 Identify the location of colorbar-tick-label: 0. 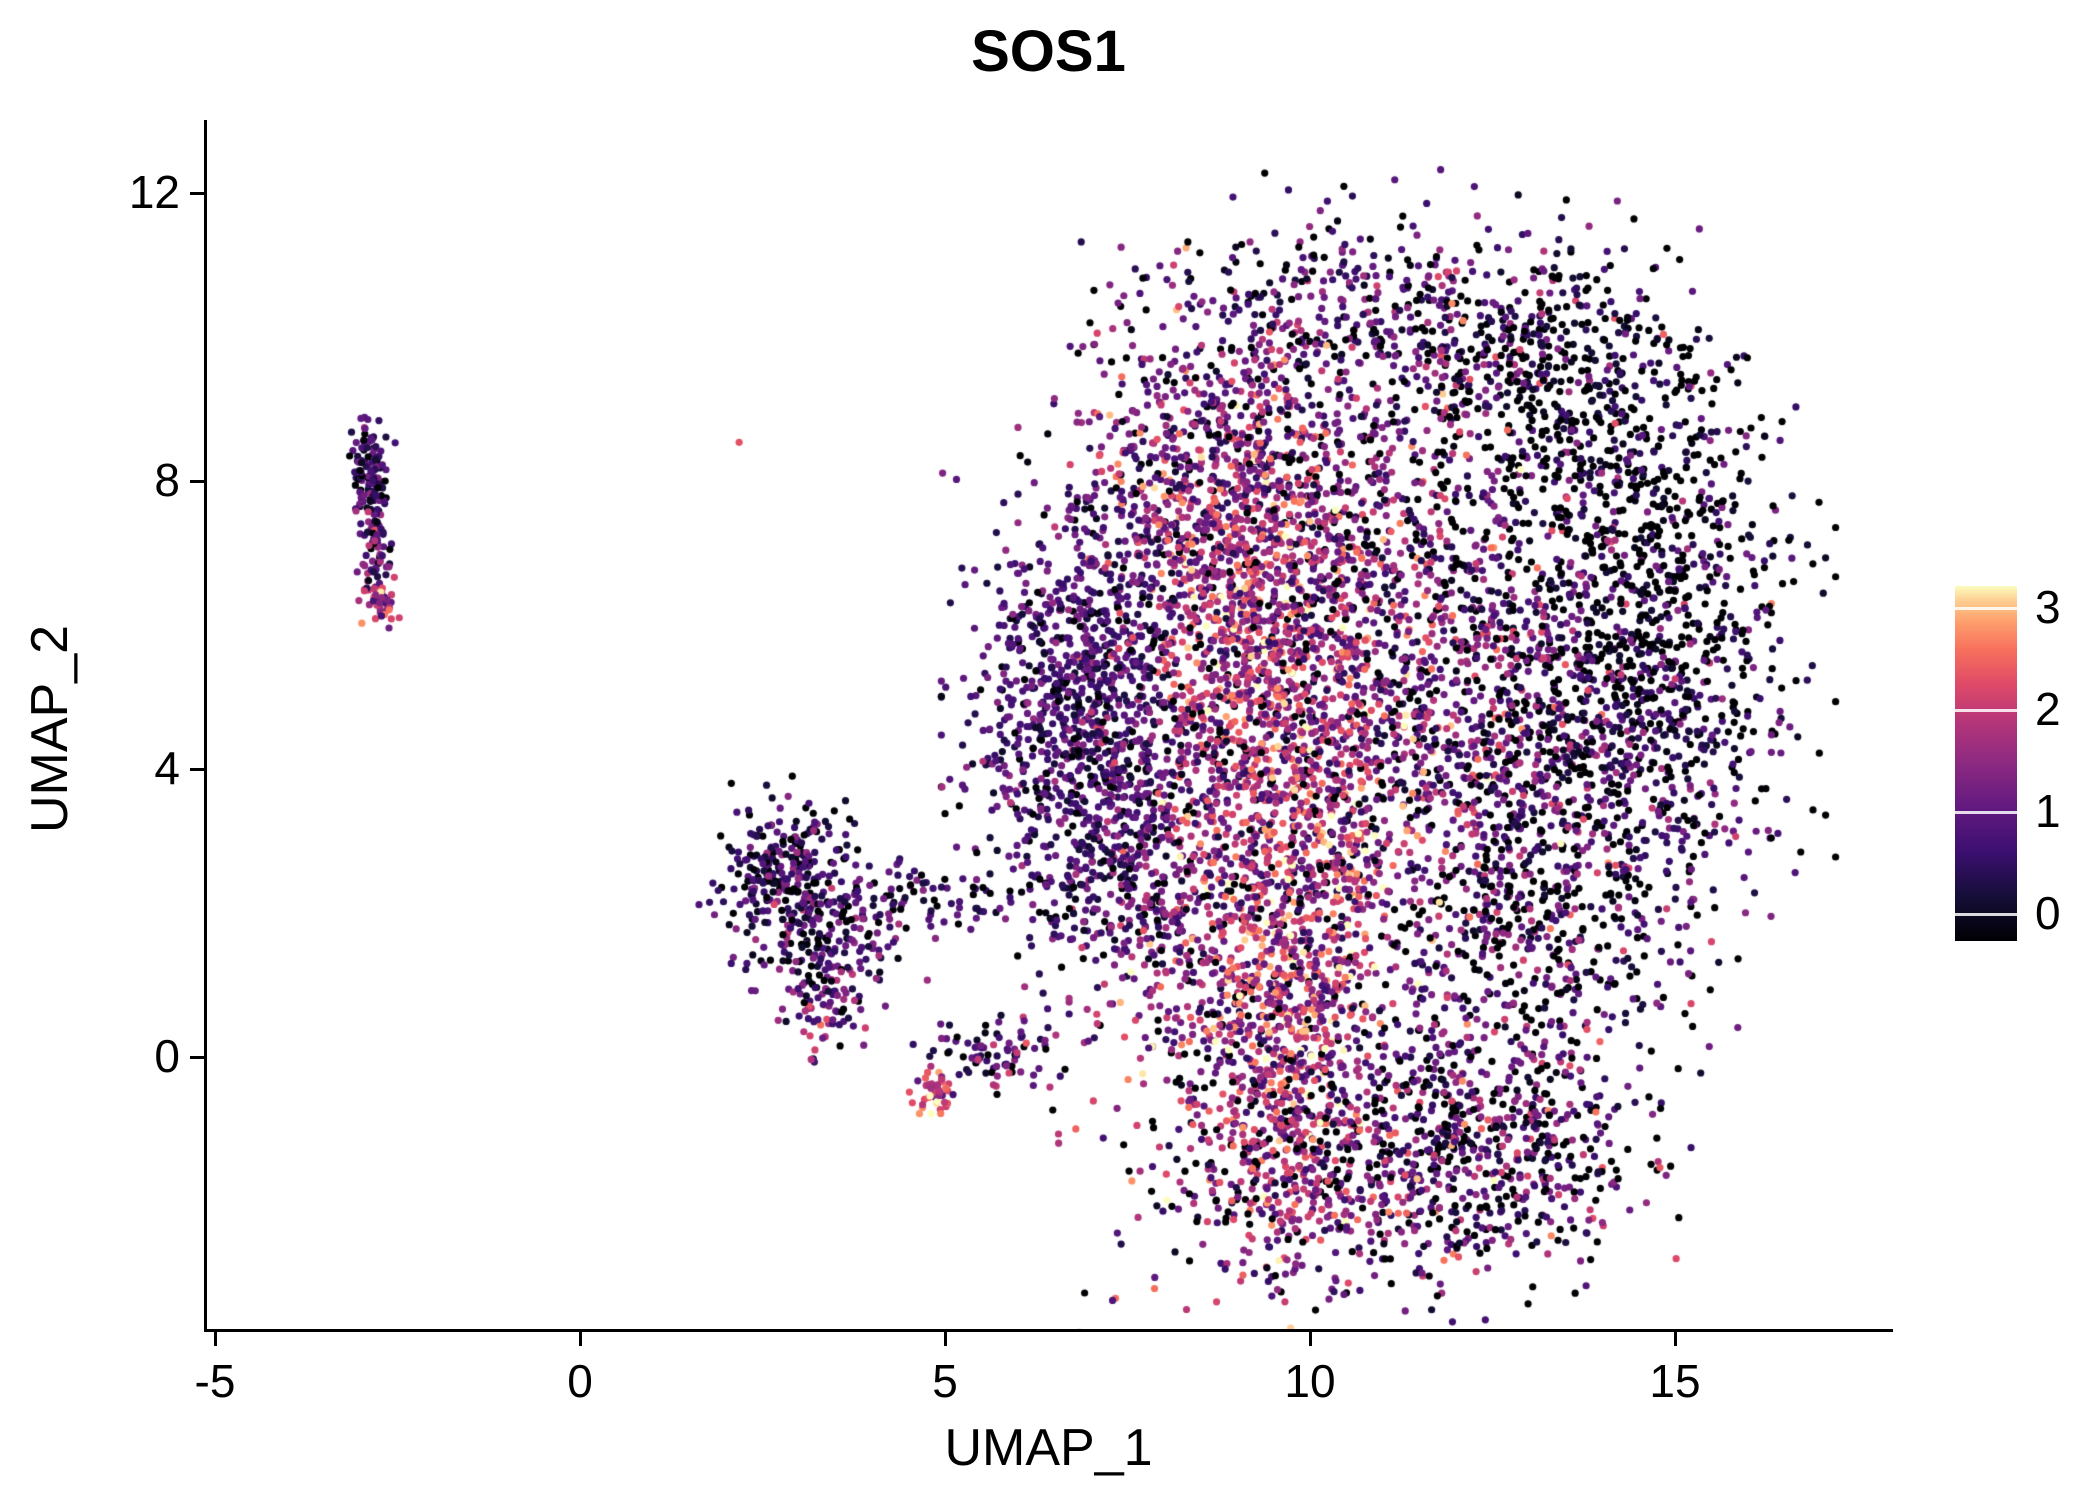
(2048, 913).